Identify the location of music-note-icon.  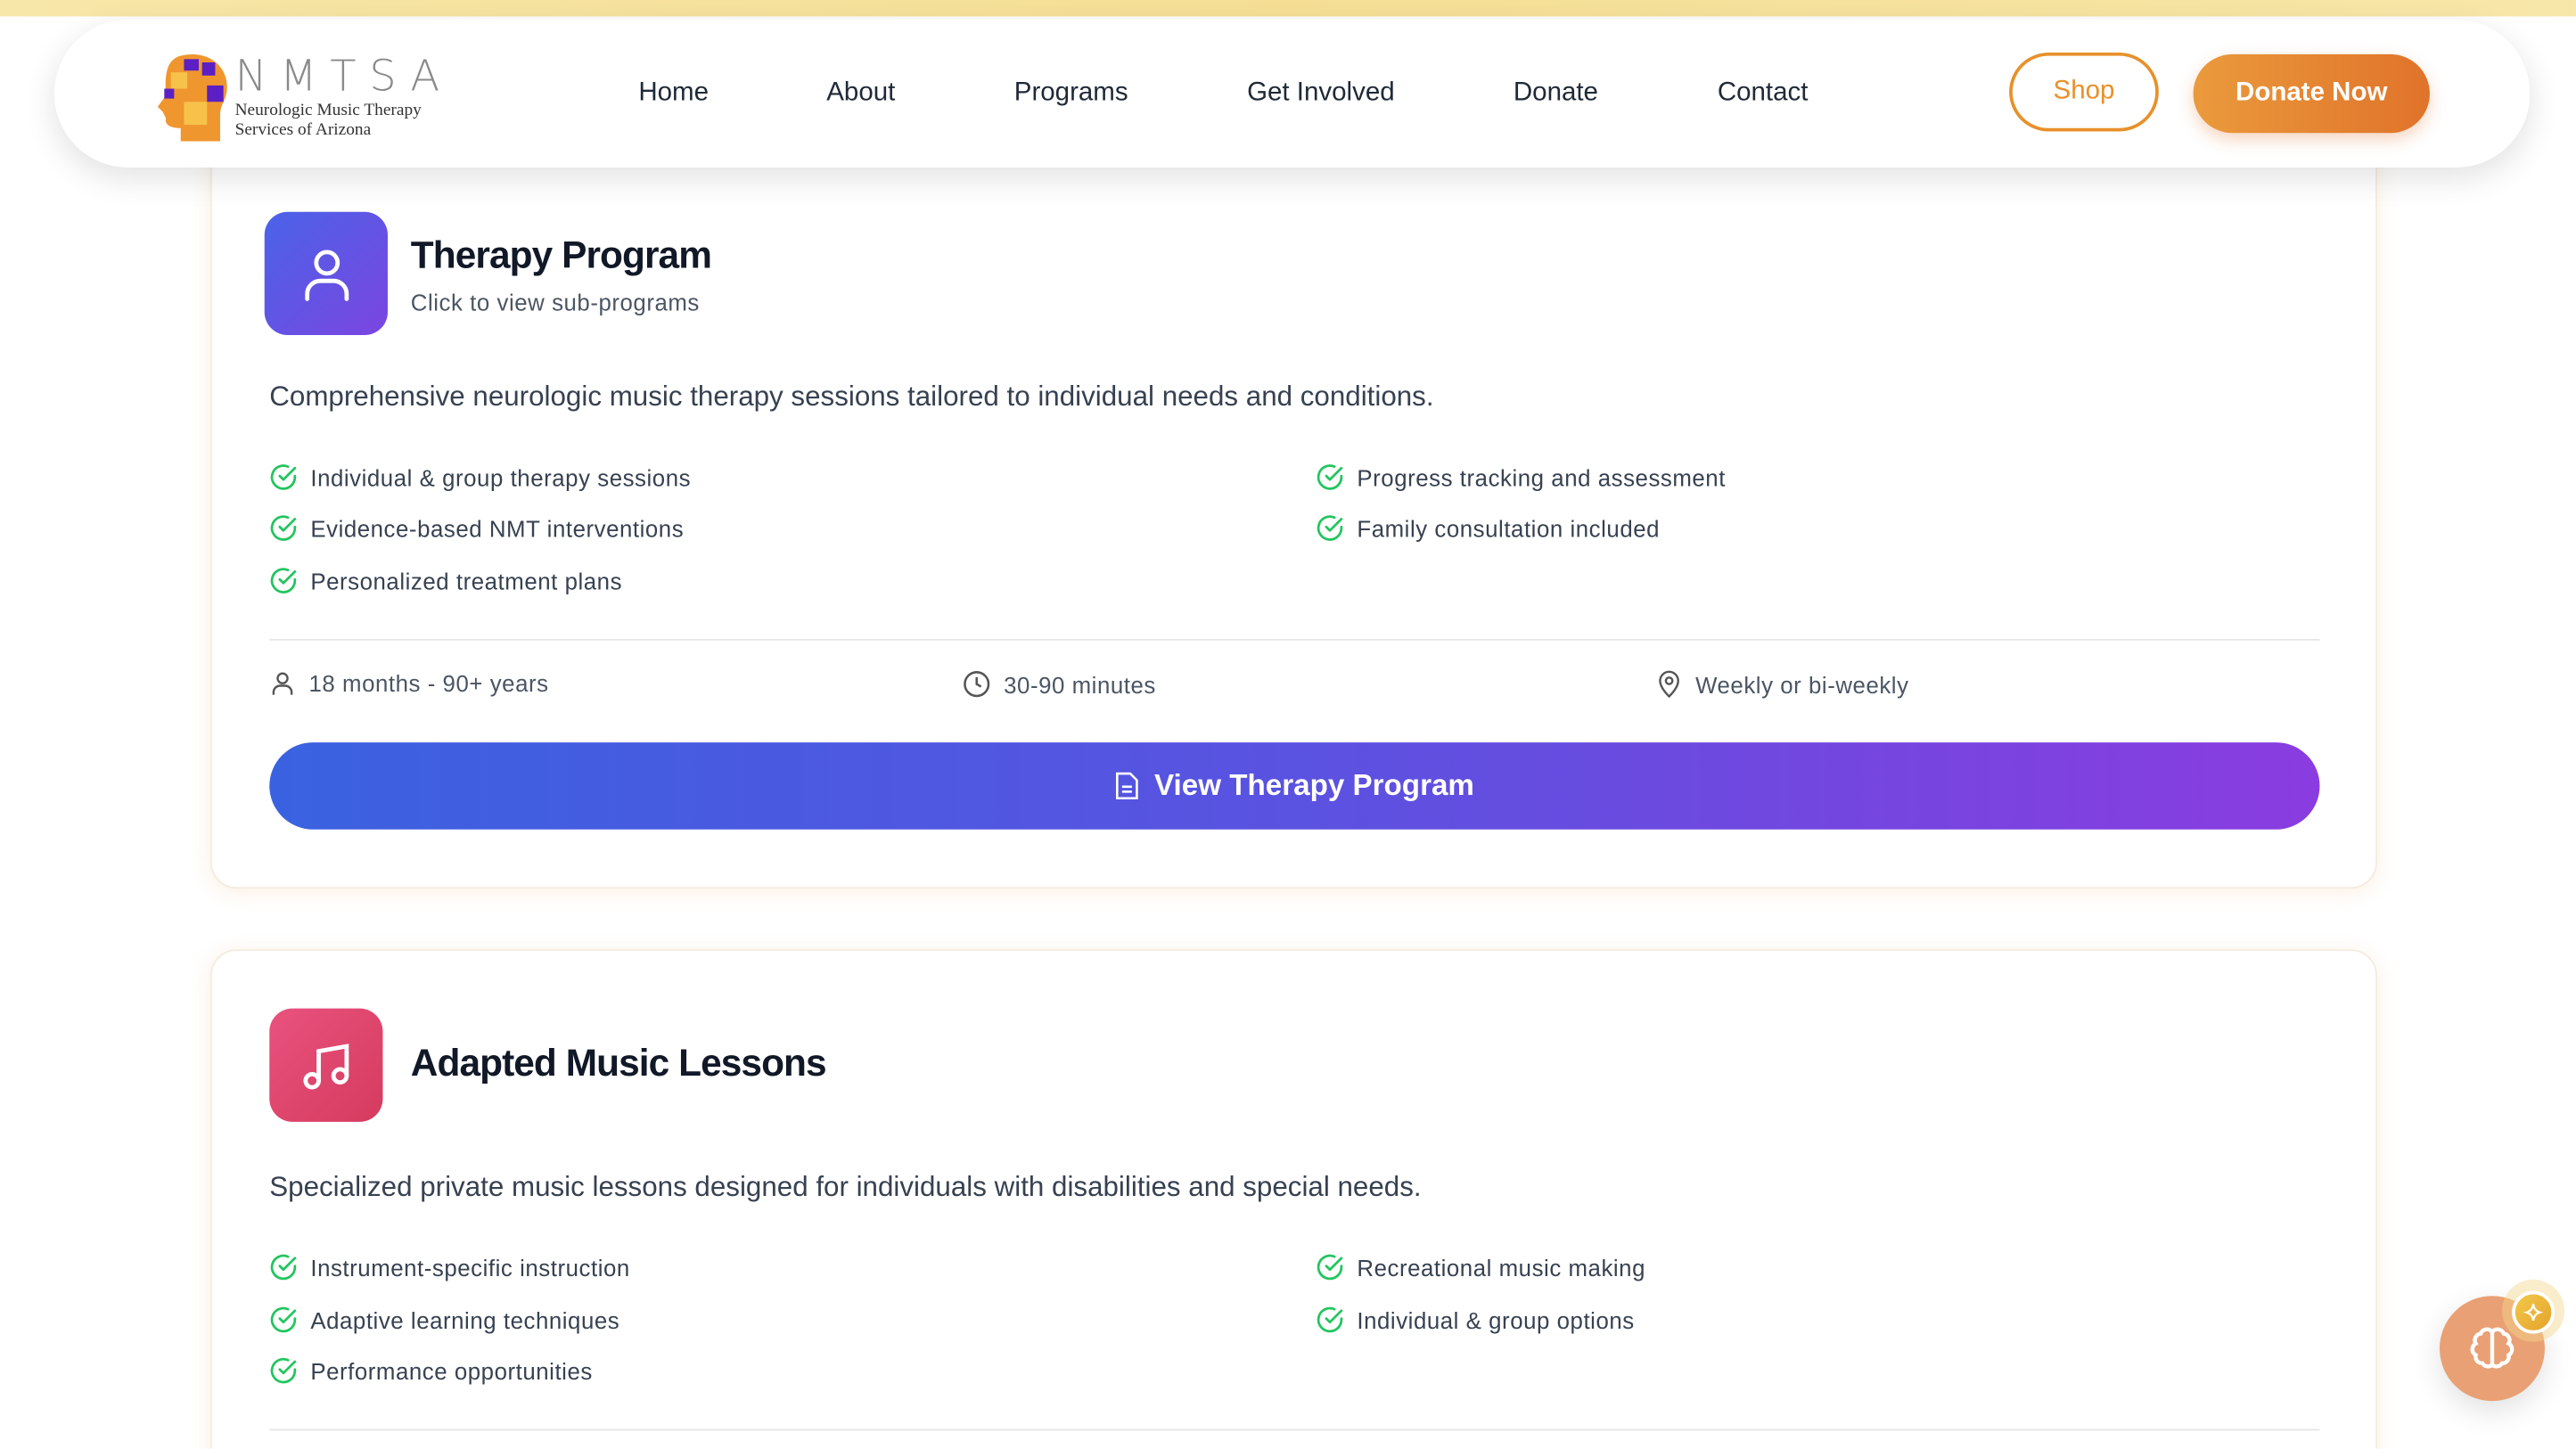
(326, 1065).